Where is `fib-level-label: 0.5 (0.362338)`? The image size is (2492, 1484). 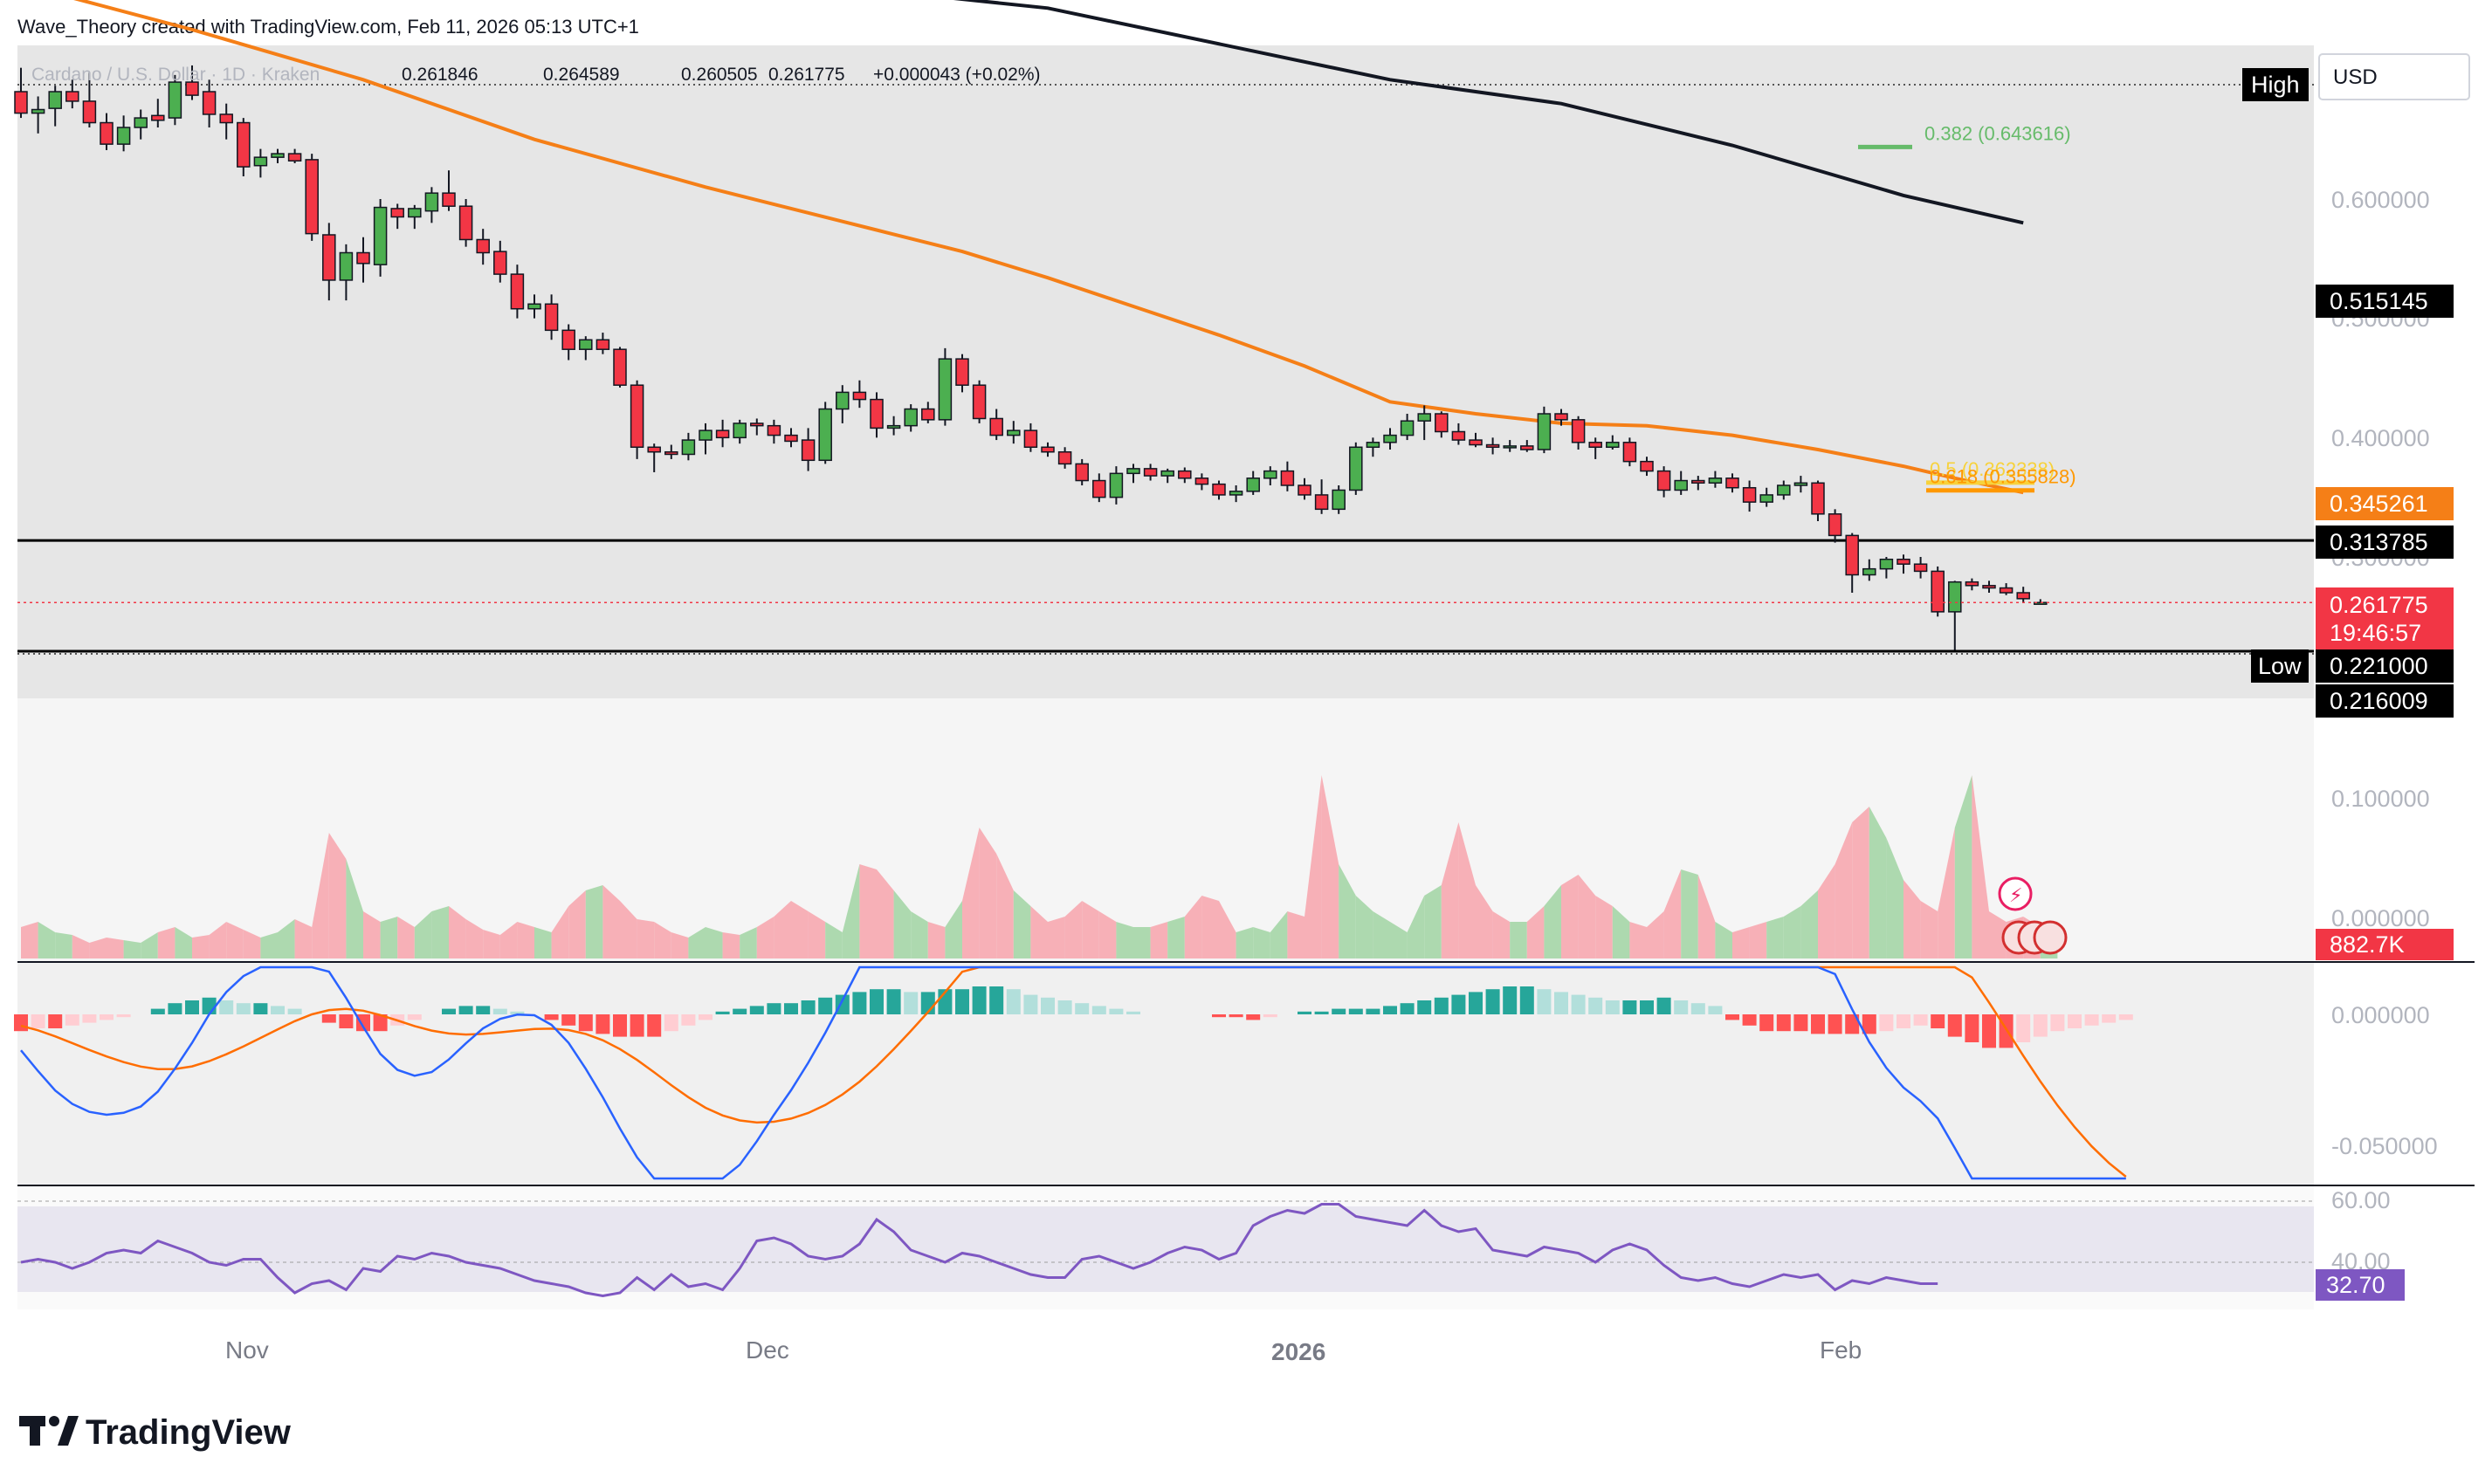
fib-level-label: 0.5 (0.362338) is located at coordinates (1993, 469).